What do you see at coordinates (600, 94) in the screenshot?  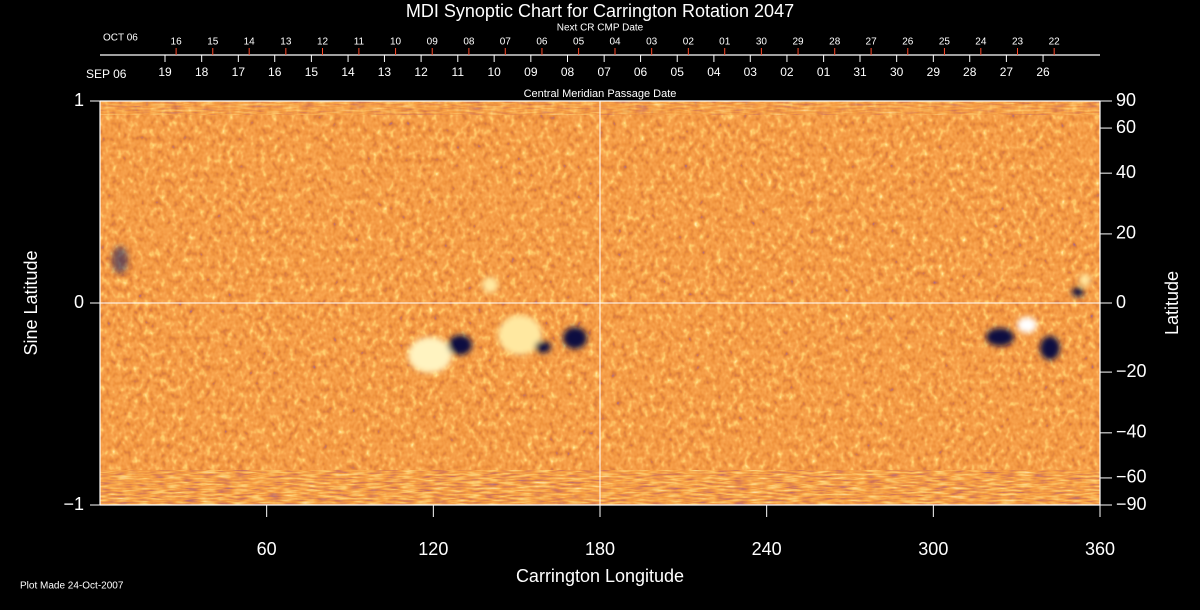 I see `cmp-title: Central Meridian Passage Date` at bounding box center [600, 94].